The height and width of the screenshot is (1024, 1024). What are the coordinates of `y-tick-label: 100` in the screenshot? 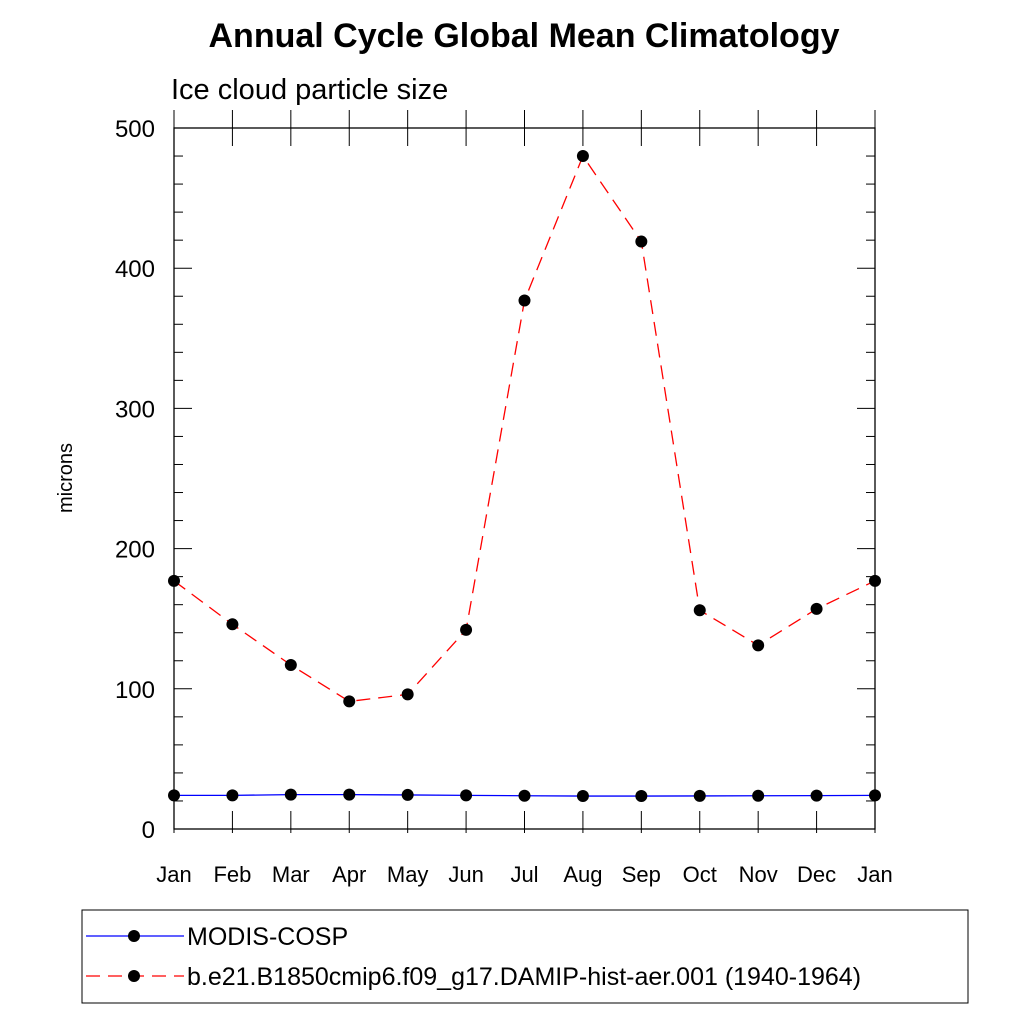 It's located at (135, 690).